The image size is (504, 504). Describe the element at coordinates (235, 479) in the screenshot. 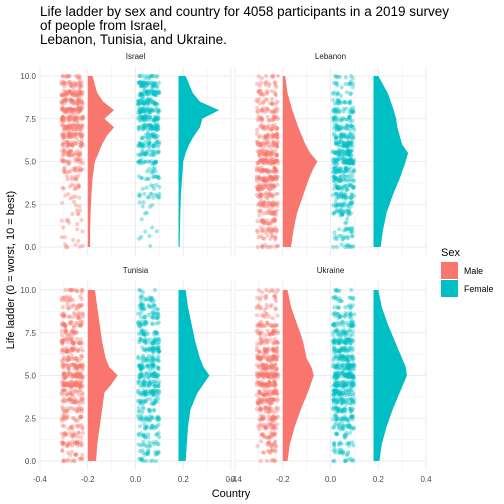

I see `x-tick-label: -0.4` at that location.